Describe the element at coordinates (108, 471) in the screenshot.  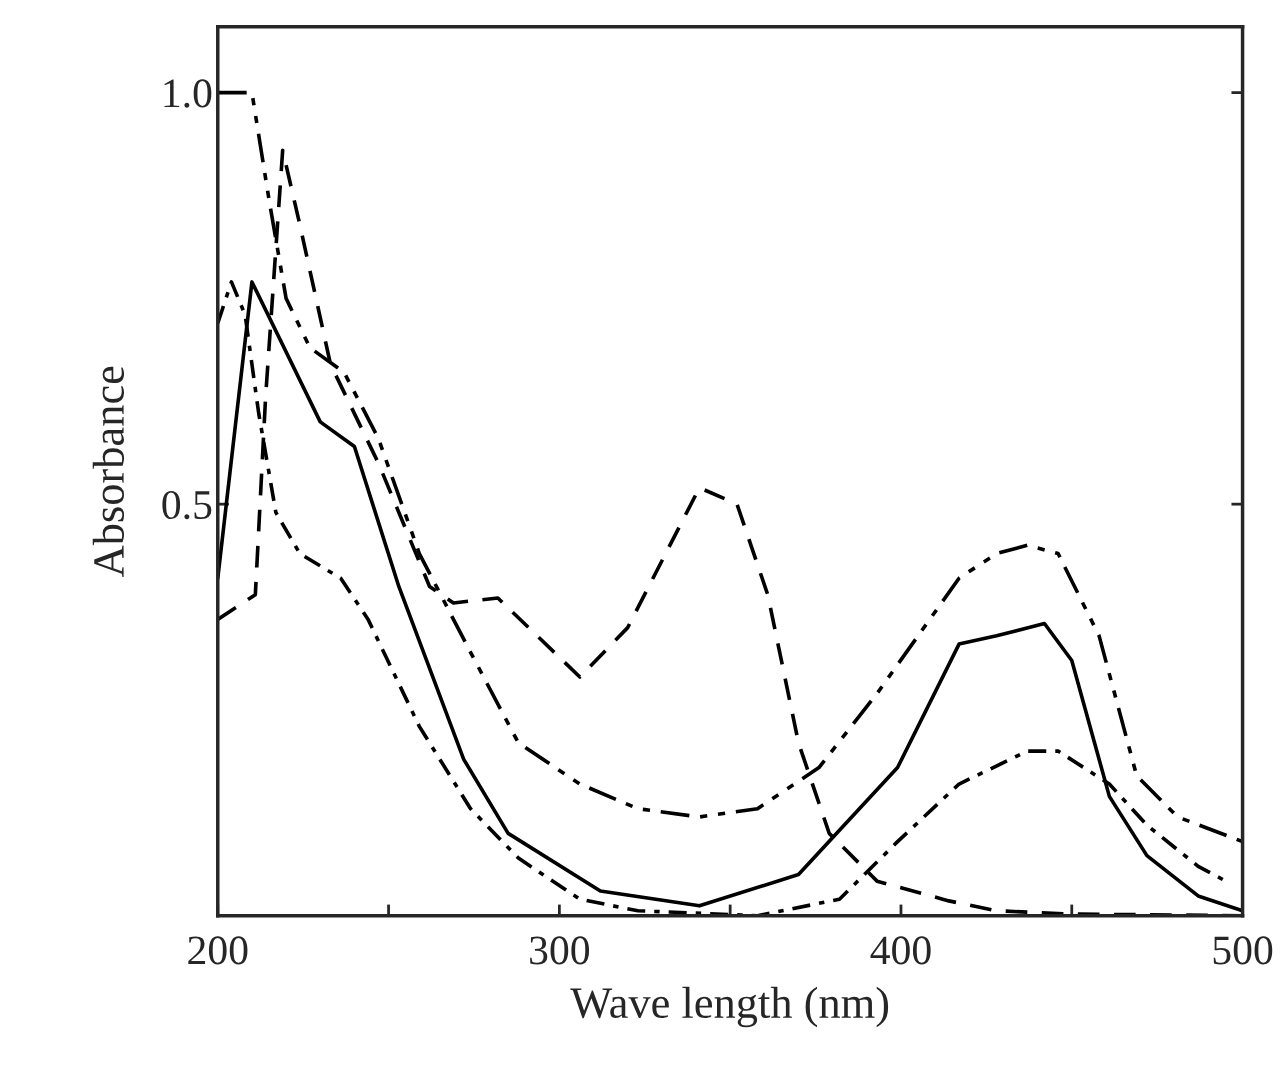
I see `y-axis-title: Absorbance` at that location.